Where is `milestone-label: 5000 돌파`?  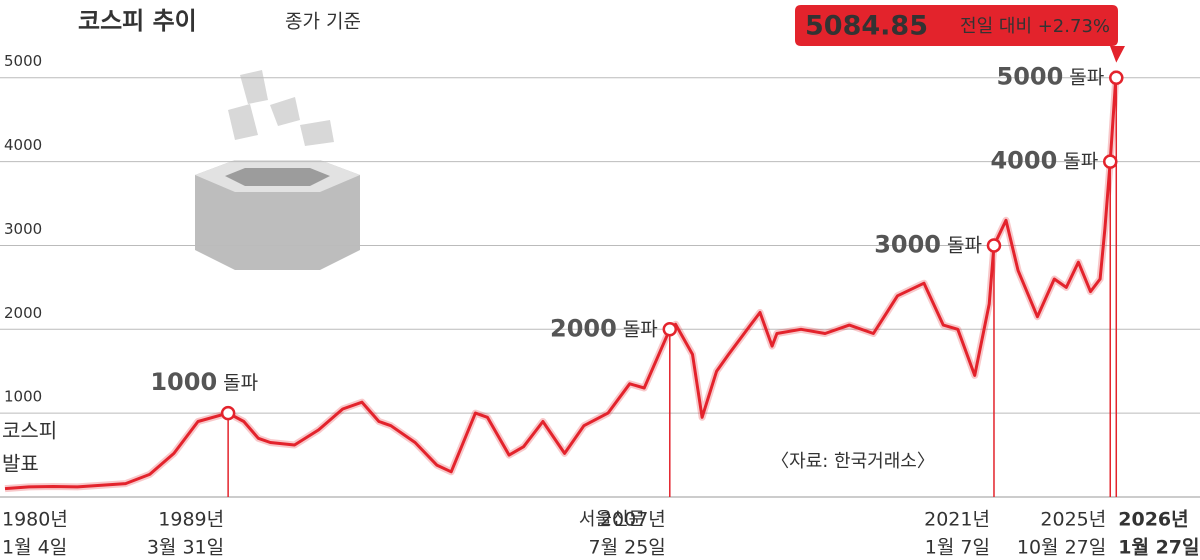
milestone-label: 5000 돌파 is located at coordinates (1051, 77).